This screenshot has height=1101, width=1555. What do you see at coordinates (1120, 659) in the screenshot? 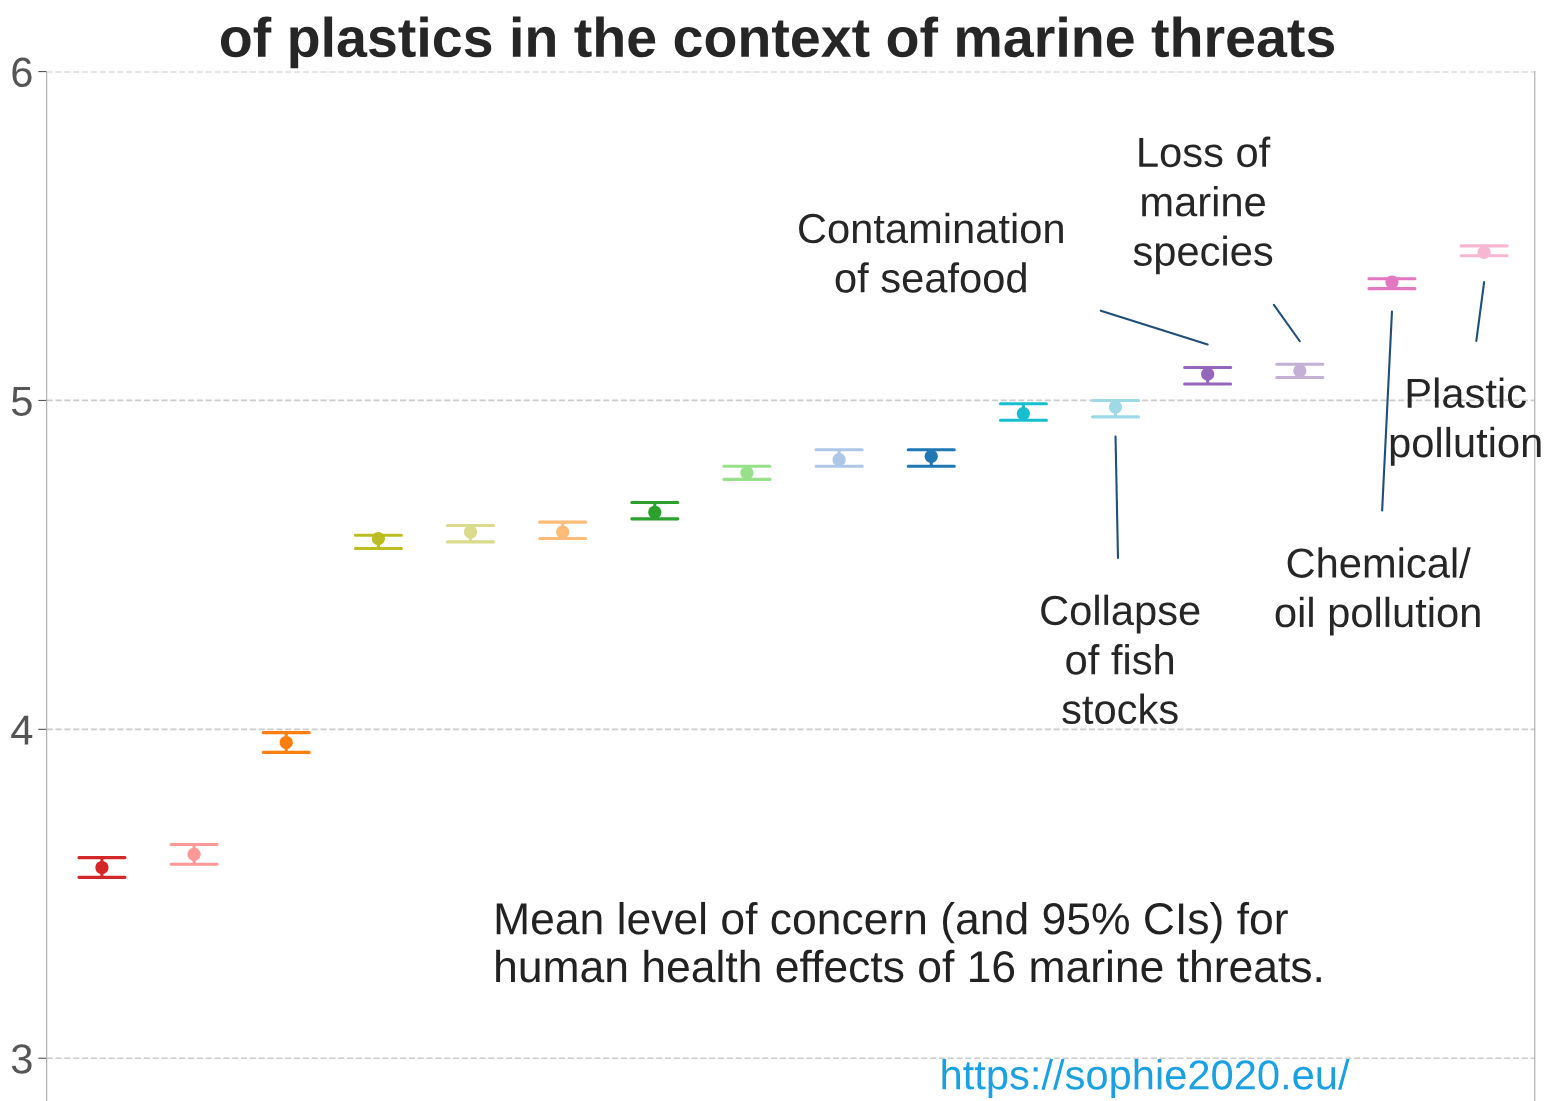
I see `annotation: Collapse of fish stocks` at bounding box center [1120, 659].